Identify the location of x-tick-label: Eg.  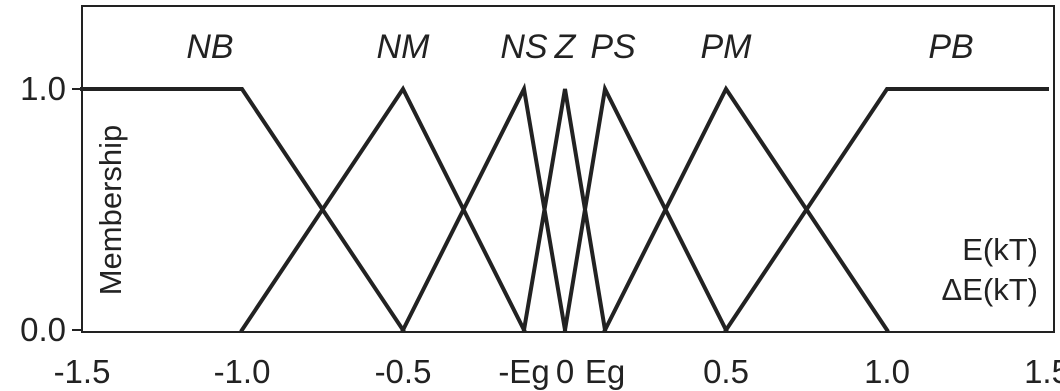
(605, 371).